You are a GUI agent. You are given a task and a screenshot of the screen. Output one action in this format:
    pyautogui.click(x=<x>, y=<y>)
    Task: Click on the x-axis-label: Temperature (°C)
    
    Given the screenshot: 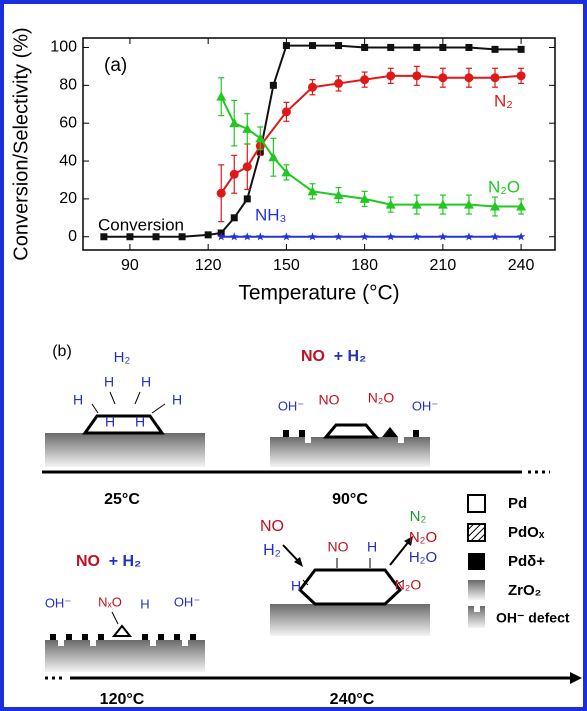 What is the action you would take?
    pyautogui.click(x=318, y=293)
    